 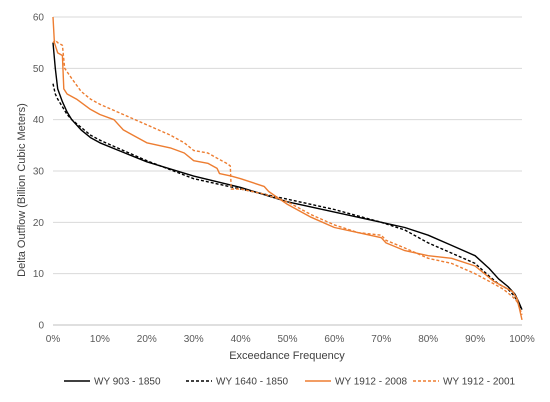 I want to click on x-axis-title: Exceedance Frequency, so click(x=287, y=356).